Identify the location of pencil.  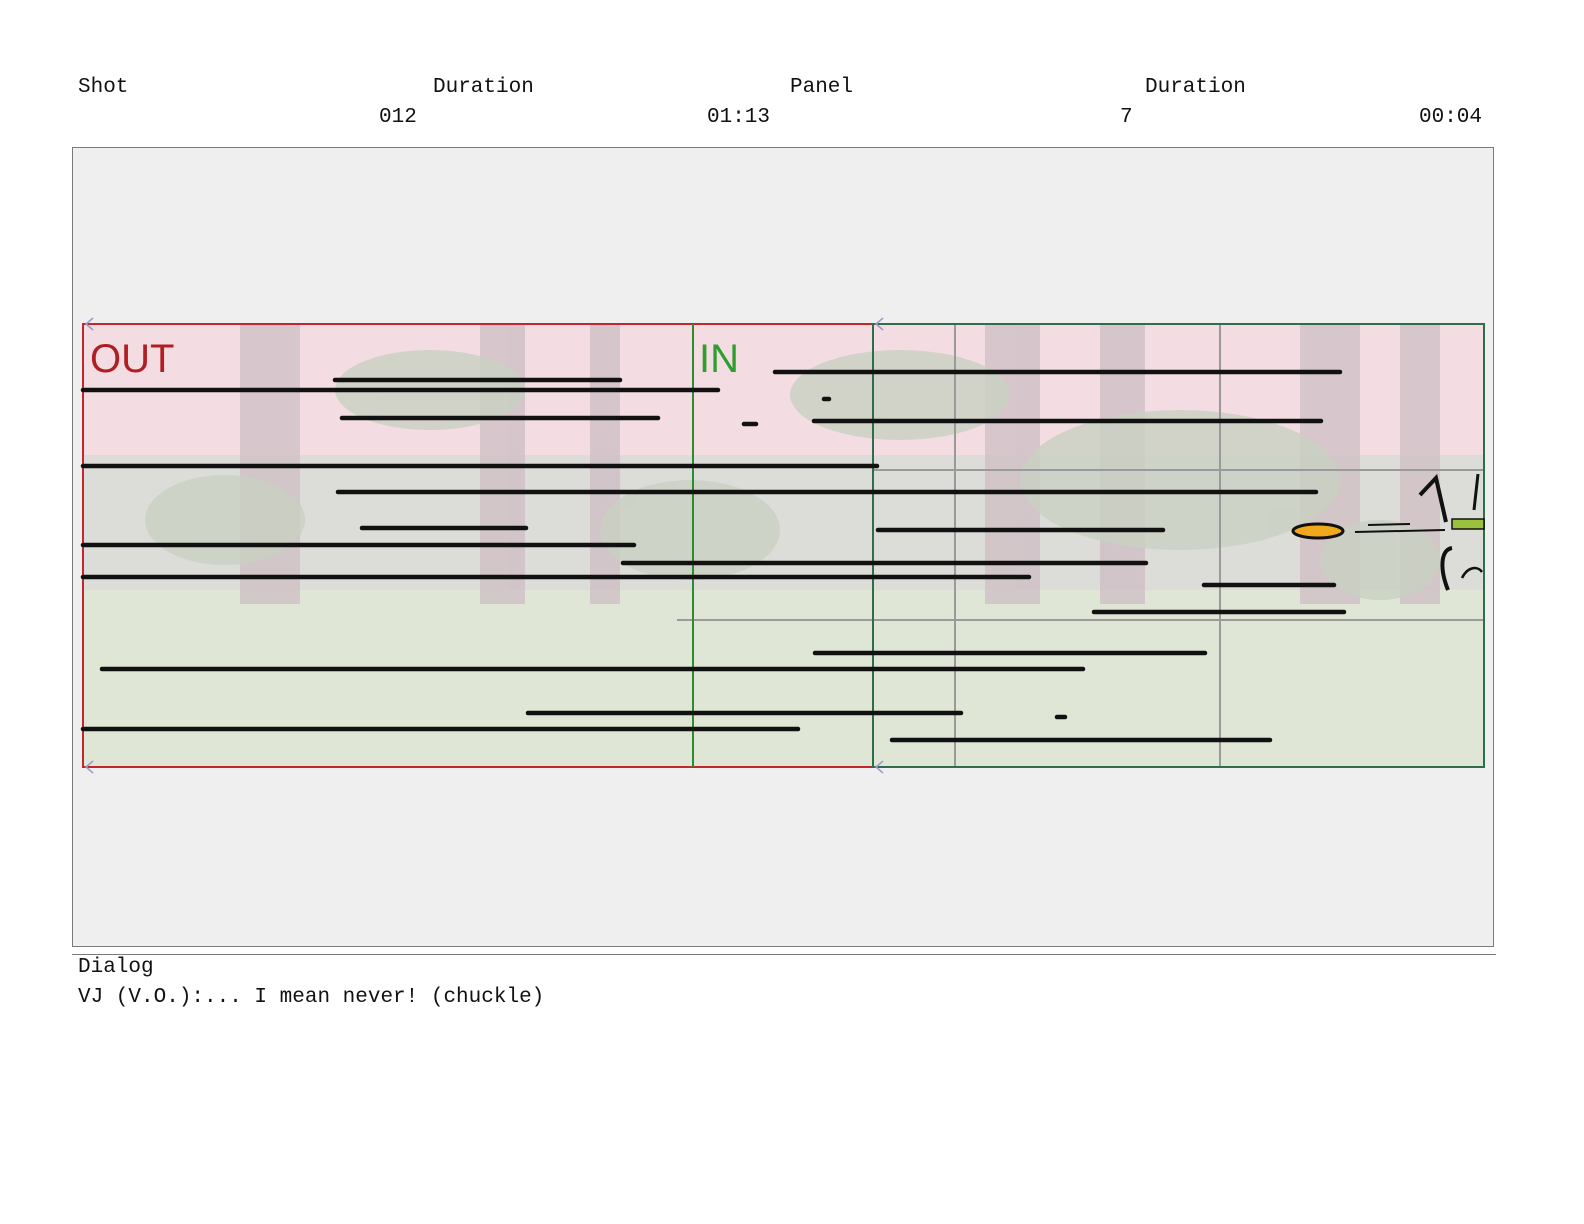
(1468, 524).